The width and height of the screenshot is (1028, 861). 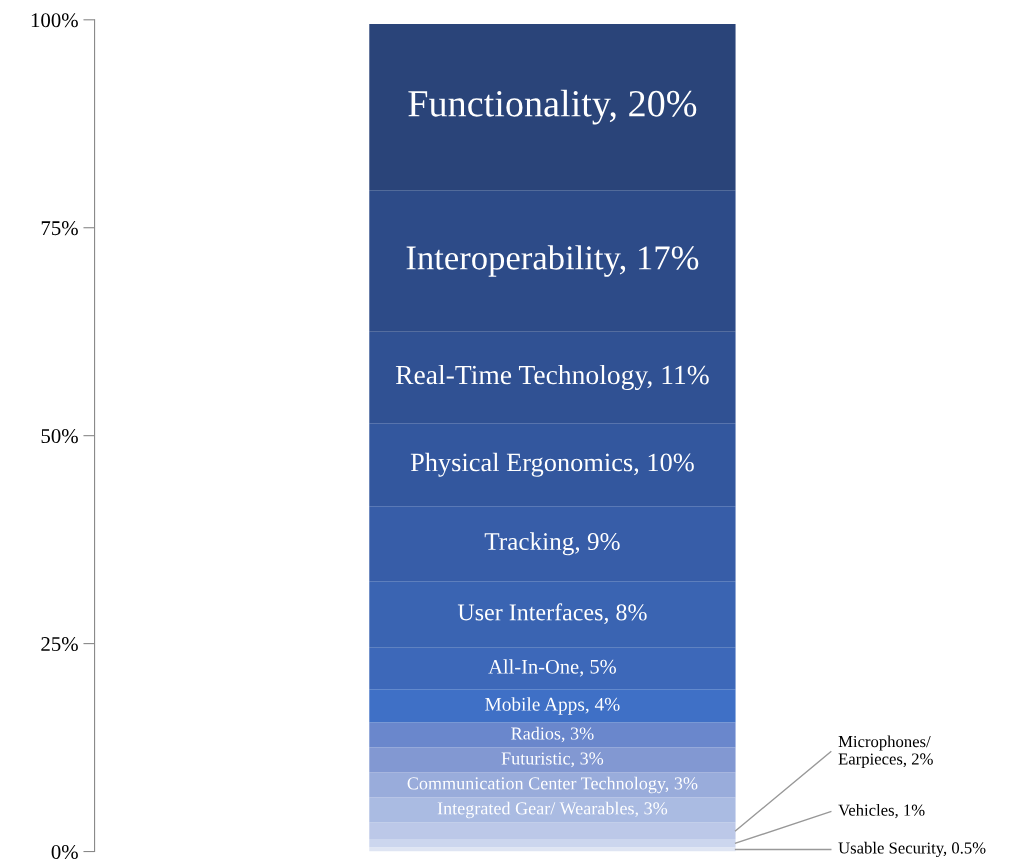 I want to click on data-label: Futuristic, 3%, so click(x=552, y=760).